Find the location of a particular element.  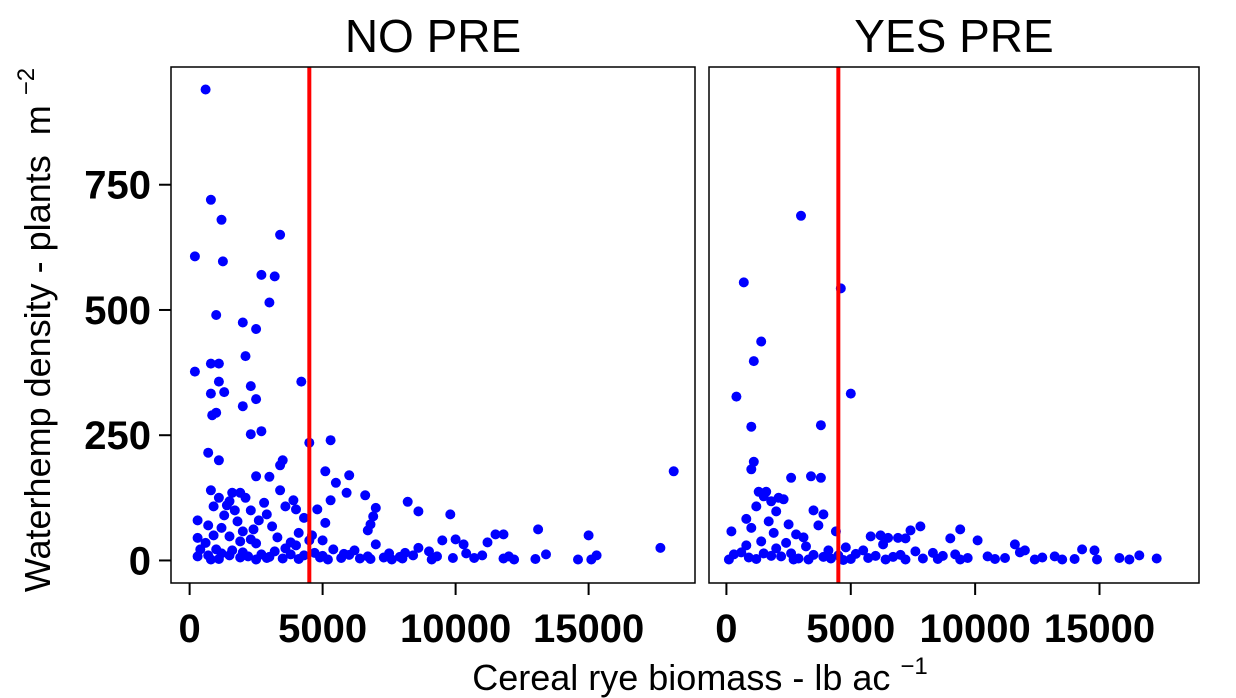

x-tick-label: 10000 is located at coordinates (455, 629).